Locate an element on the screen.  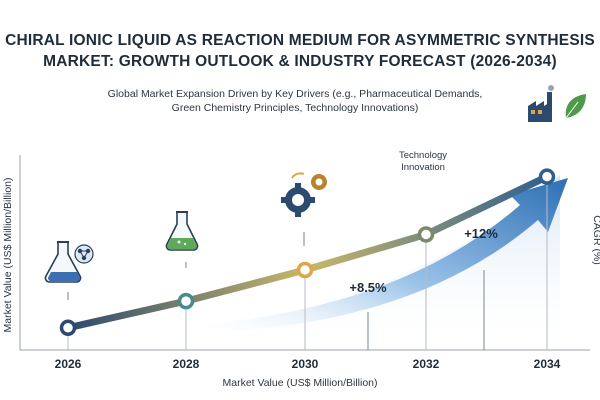
x-tick-2030: 2030 is located at coordinates (305, 364).